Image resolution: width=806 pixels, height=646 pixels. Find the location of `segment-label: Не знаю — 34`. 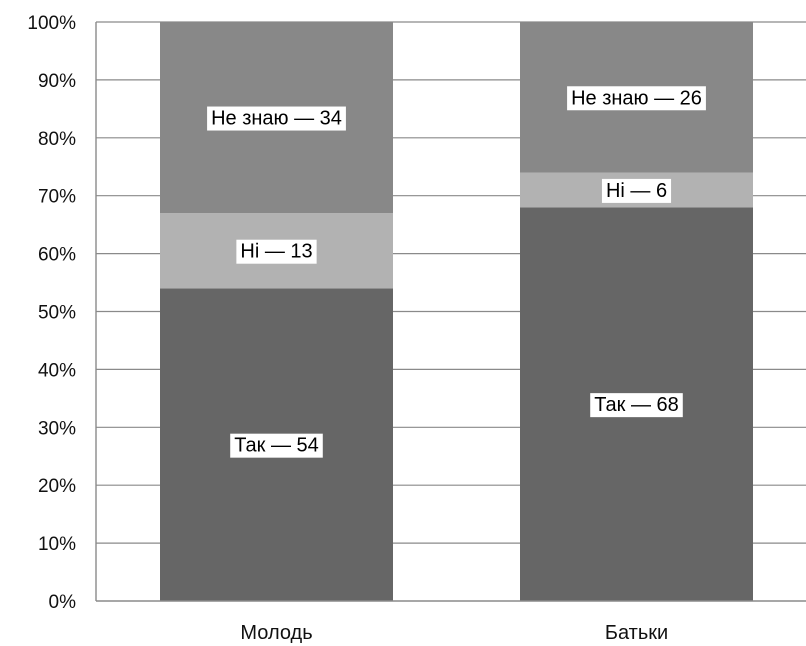

segment-label: Не знаю — 34 is located at coordinates (276, 119).